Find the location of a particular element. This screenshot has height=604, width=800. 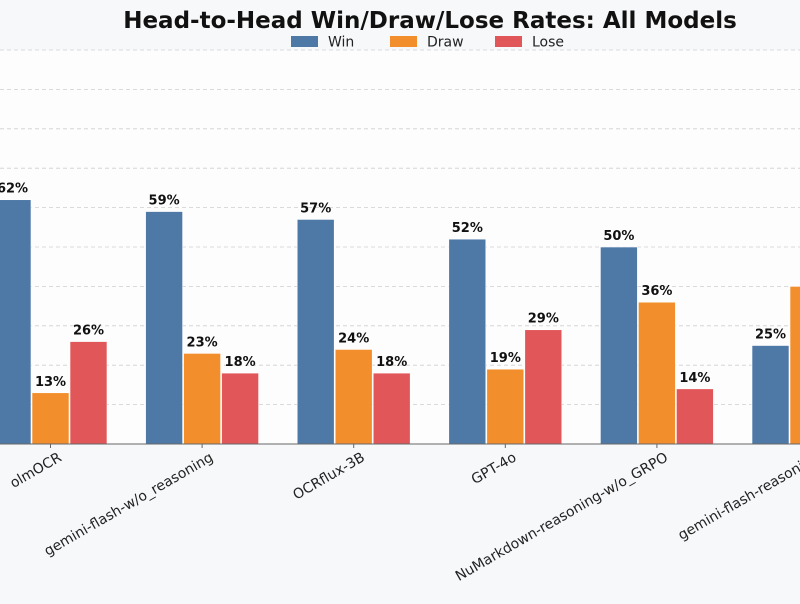

data-label: 36% is located at coordinates (656, 291).